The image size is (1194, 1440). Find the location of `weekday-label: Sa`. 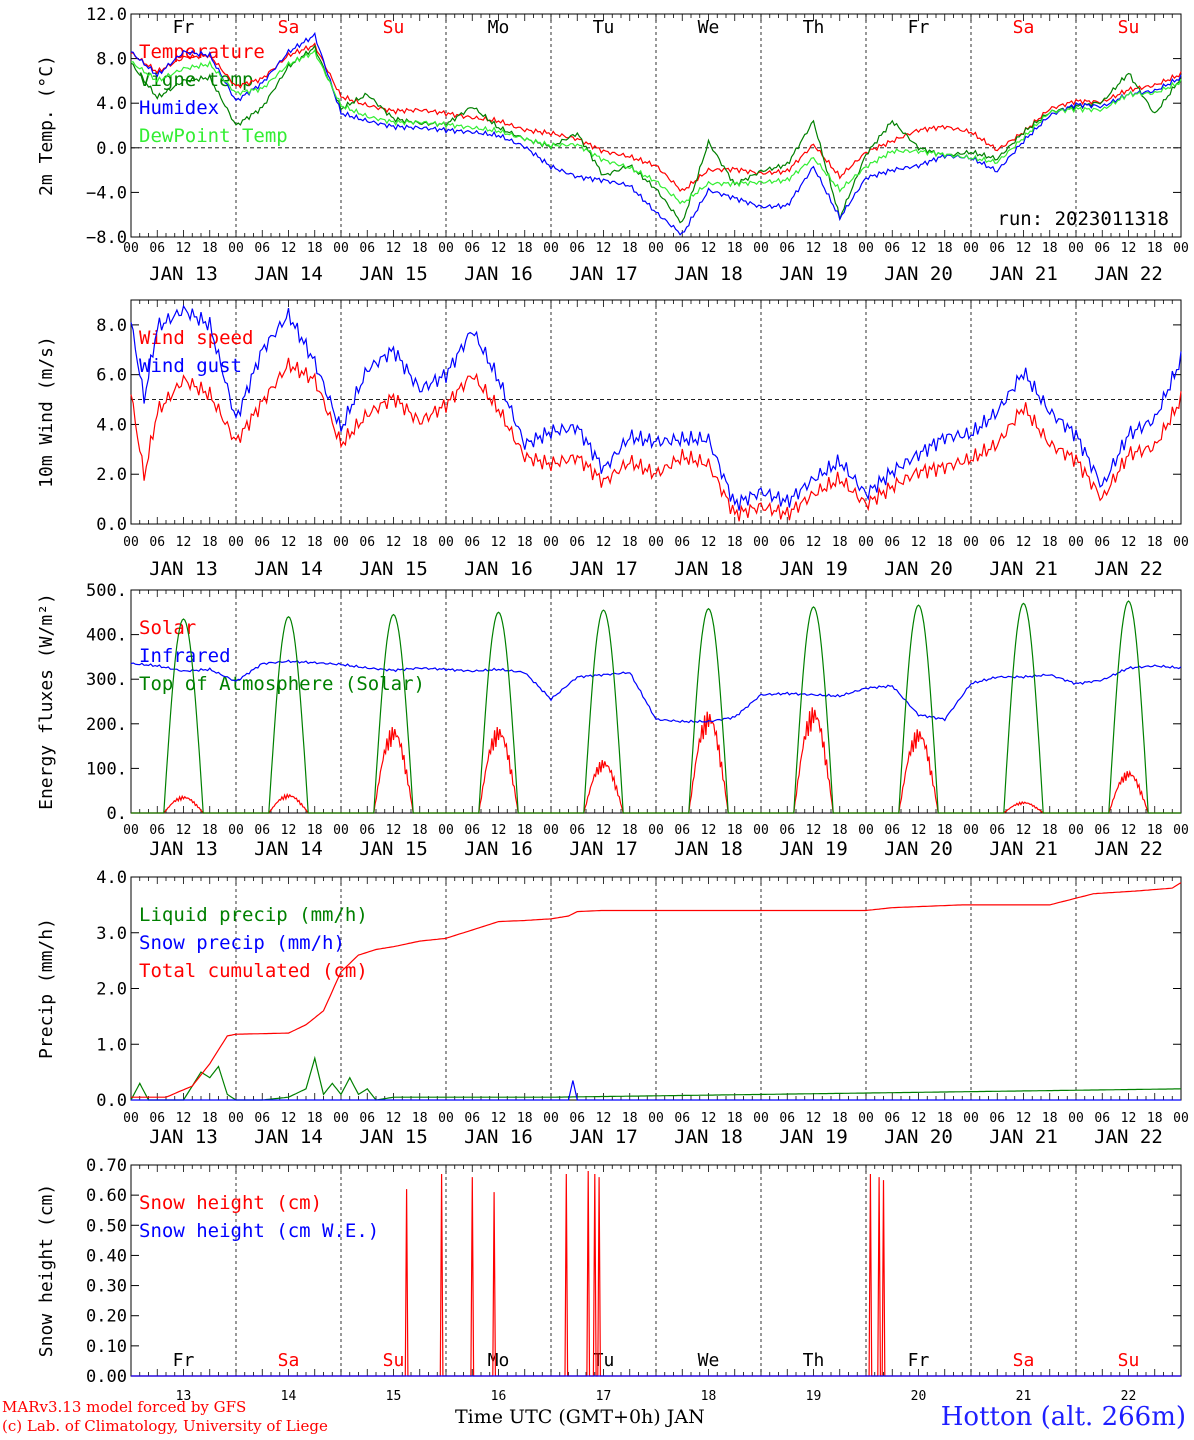

weekday-label: Sa is located at coordinates (289, 27).